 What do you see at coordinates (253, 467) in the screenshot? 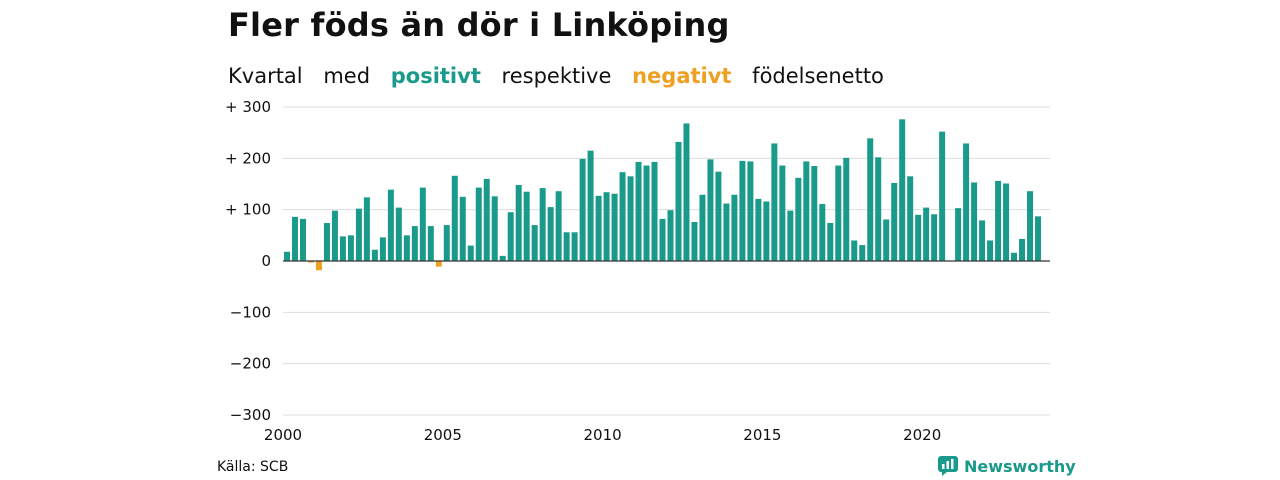
I see `source-note: Källa: SCB` at bounding box center [253, 467].